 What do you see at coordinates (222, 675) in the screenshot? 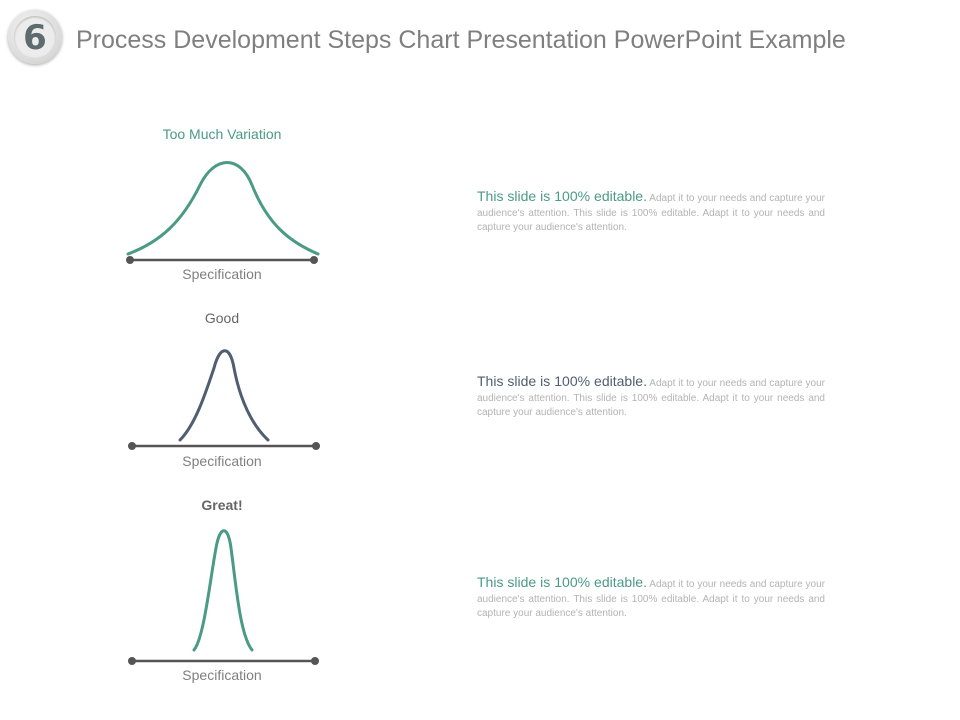
I see `specification-label-3: Specification` at bounding box center [222, 675].